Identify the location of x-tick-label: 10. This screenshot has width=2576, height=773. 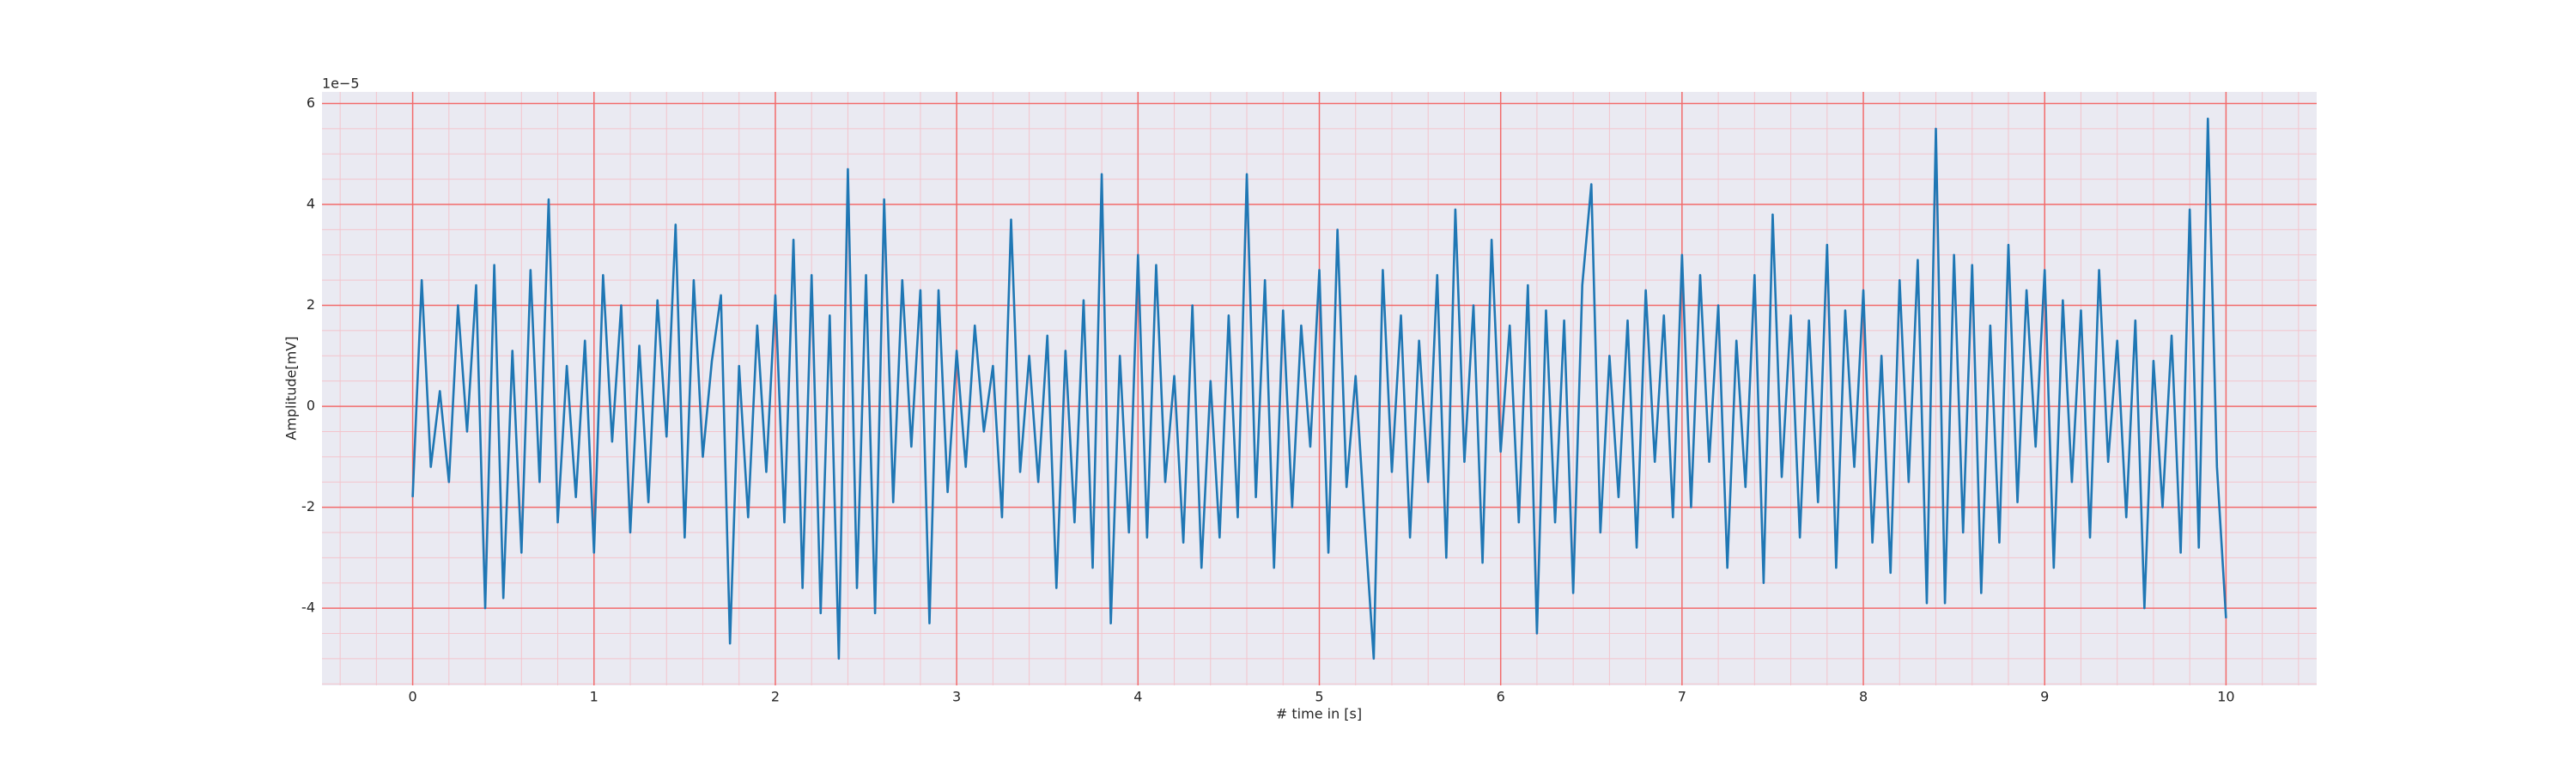
(2225, 697).